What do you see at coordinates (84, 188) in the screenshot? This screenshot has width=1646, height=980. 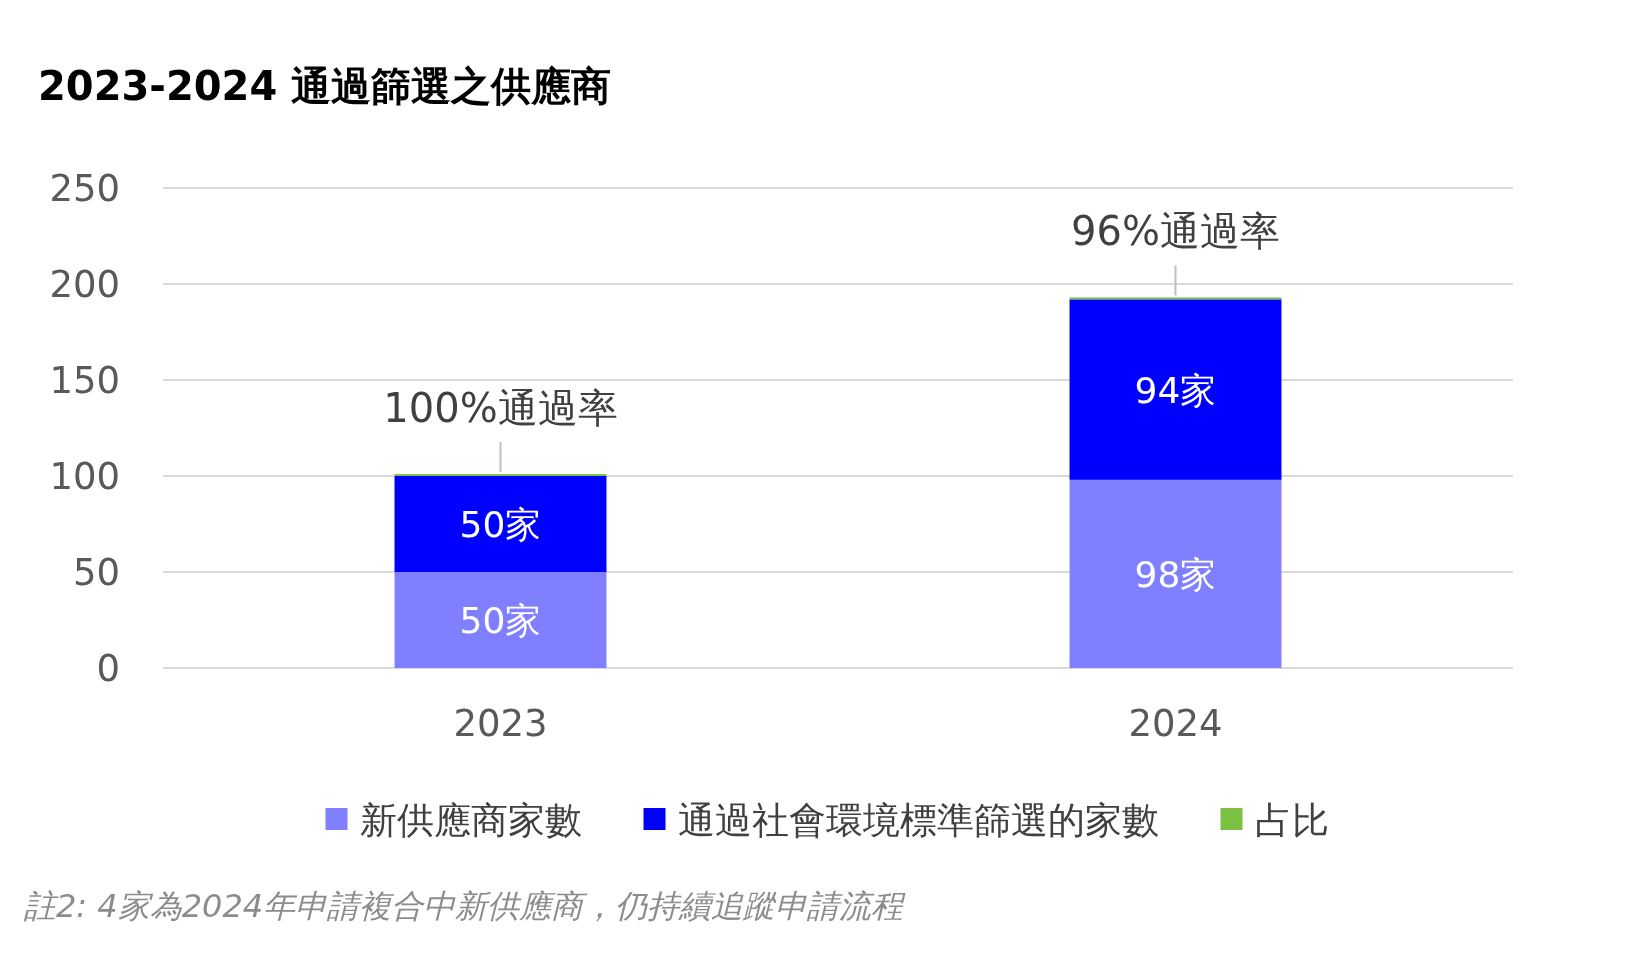 I see `y-tick-label: 250` at bounding box center [84, 188].